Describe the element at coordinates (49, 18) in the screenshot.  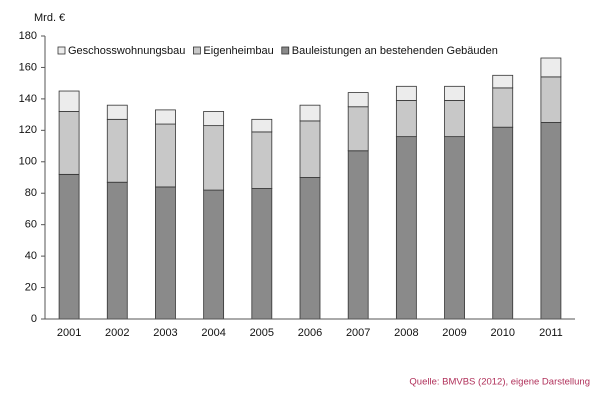
I see `y-axis-label: Mrd. €` at that location.